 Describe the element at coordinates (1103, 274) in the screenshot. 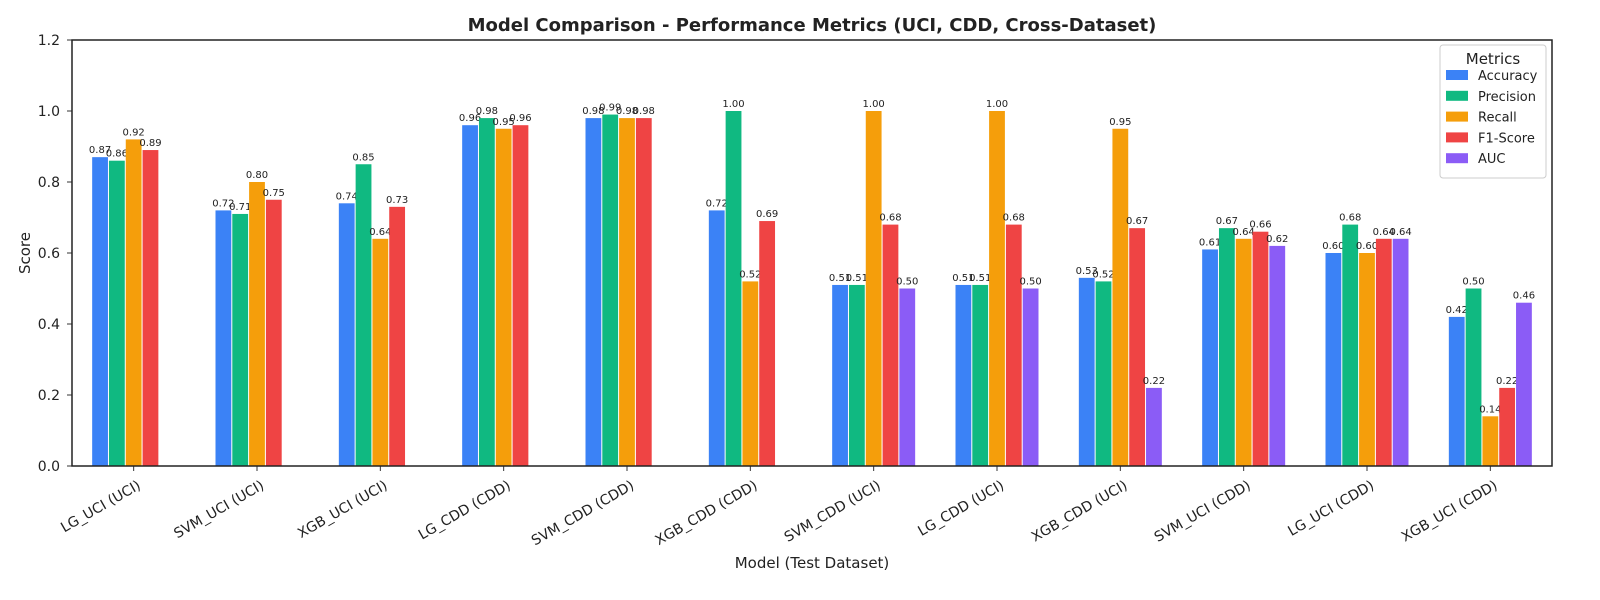

I see `bar-value-label: 0.52` at that location.